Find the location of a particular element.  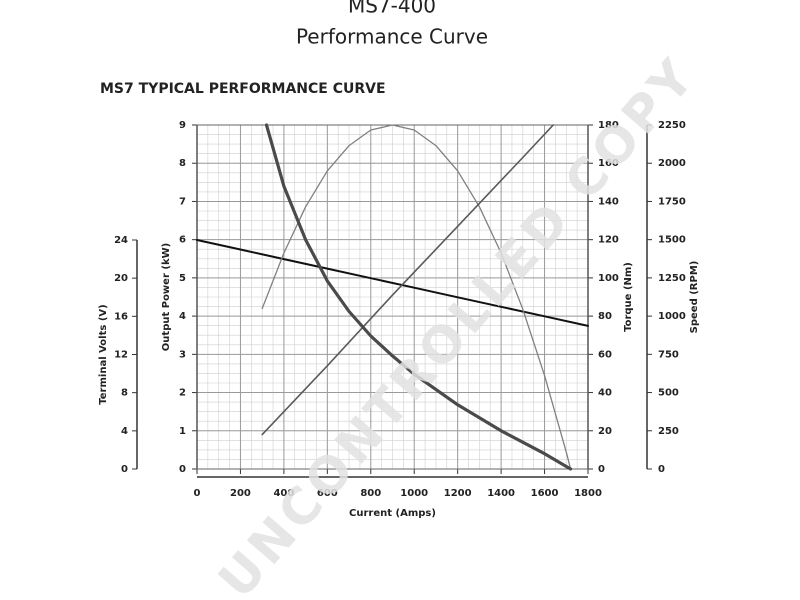

y-axis-title: Terminal Volts (V) is located at coordinates (103, 354).